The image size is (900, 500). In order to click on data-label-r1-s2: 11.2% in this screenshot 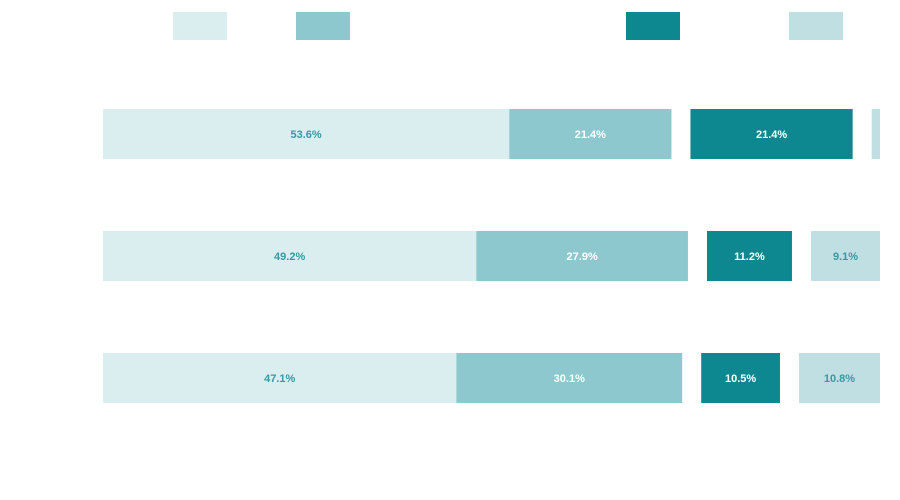, I will do `click(749, 257)`.